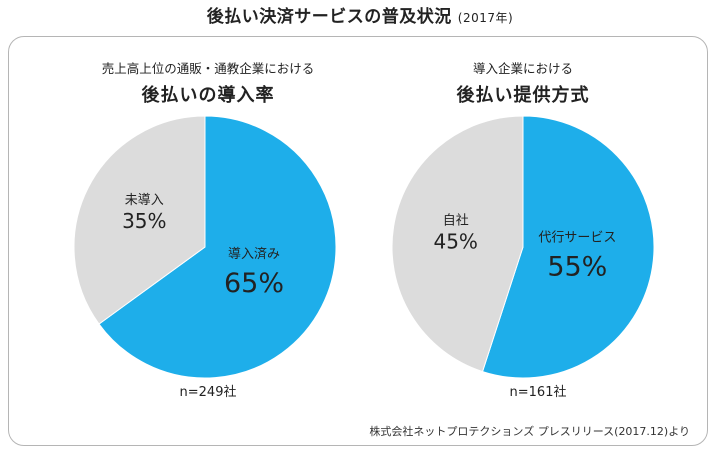 Image resolution: width=720 pixels, height=451 pixels. I want to click on title-year: (2017年), so click(485, 18).